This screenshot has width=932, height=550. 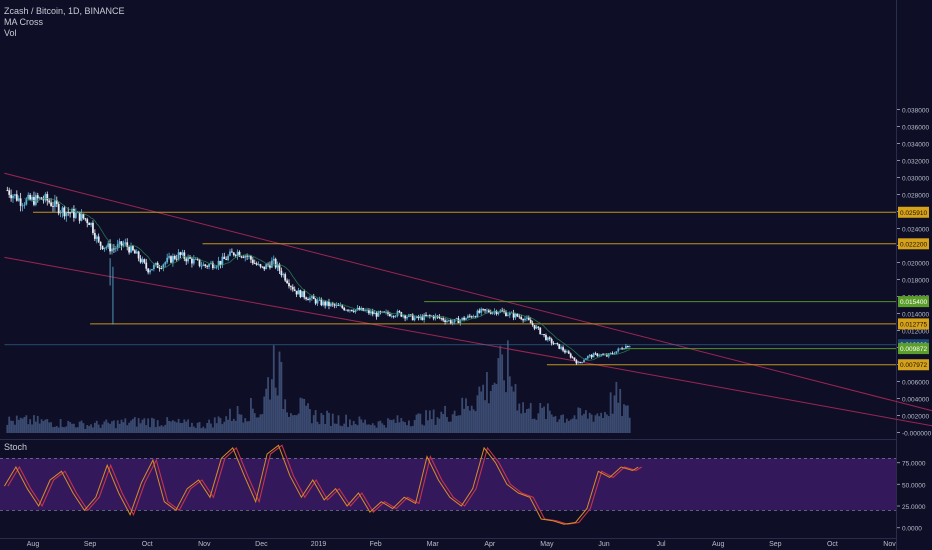 What do you see at coordinates (913, 213) in the screenshot?
I see `price-label-text: 0.025910` at bounding box center [913, 213].